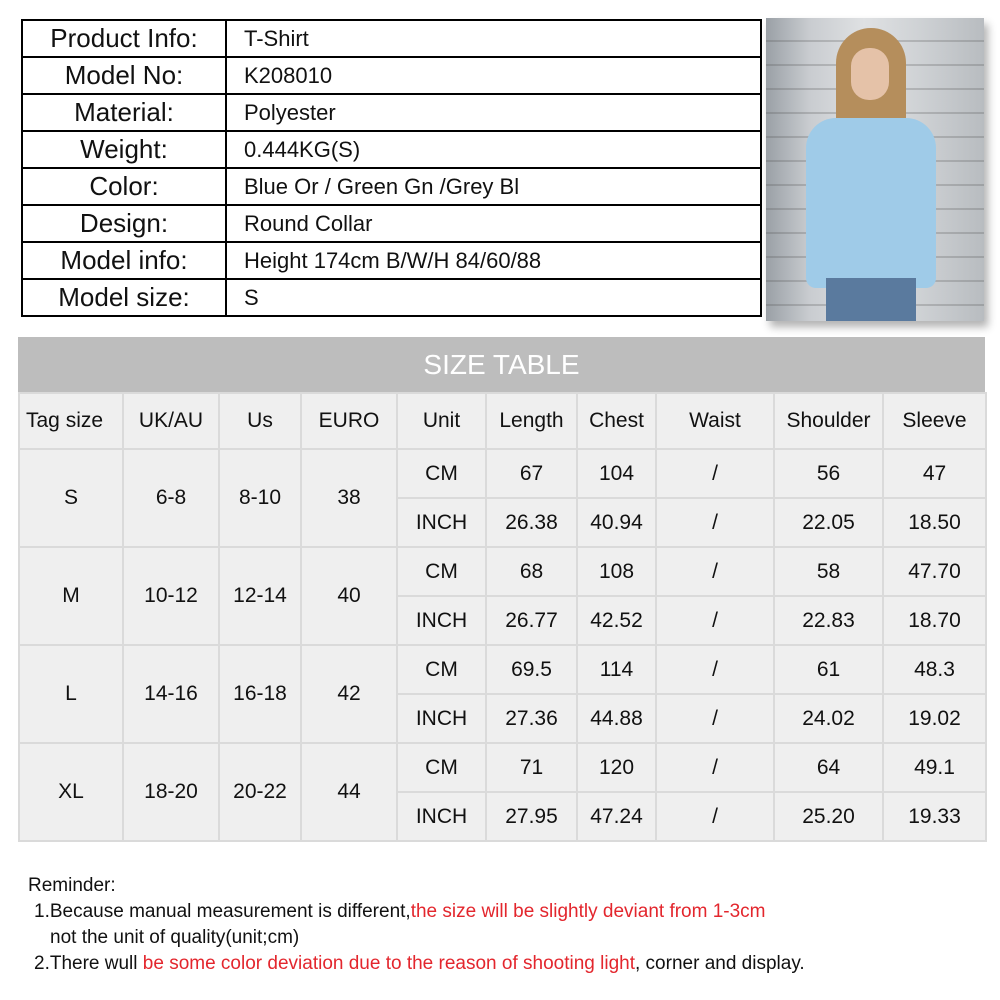 The height and width of the screenshot is (1000, 1000). What do you see at coordinates (531, 767) in the screenshot?
I see `cell-cm: 71` at bounding box center [531, 767].